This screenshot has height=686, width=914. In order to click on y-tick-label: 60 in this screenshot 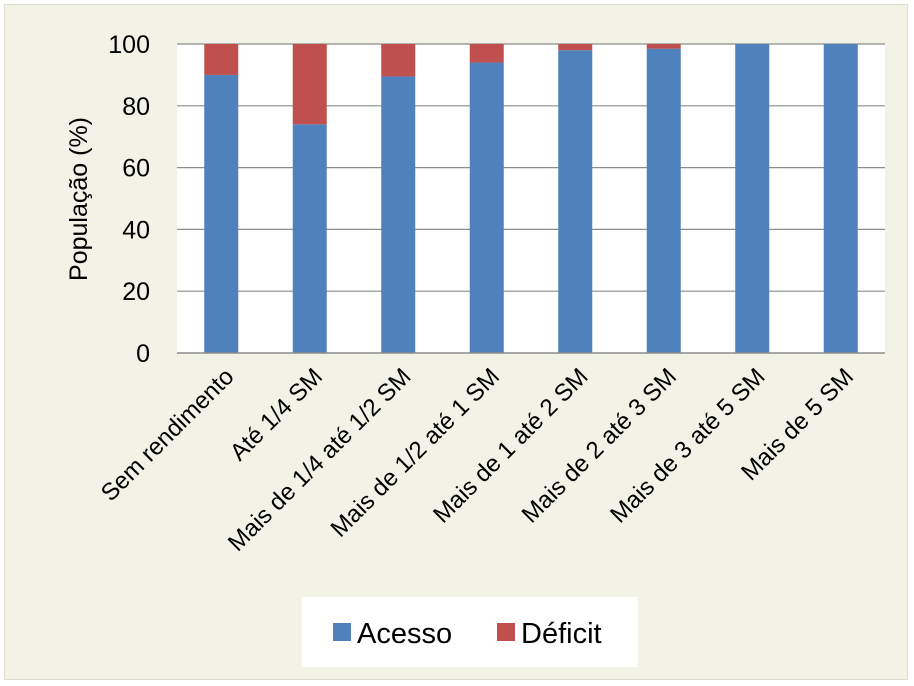, I will do `click(136, 169)`.